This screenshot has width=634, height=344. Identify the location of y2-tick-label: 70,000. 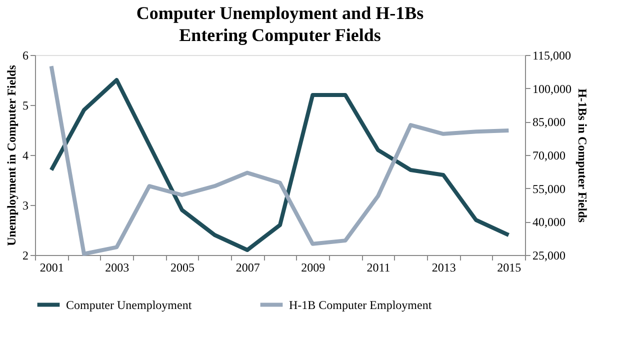
(549, 155).